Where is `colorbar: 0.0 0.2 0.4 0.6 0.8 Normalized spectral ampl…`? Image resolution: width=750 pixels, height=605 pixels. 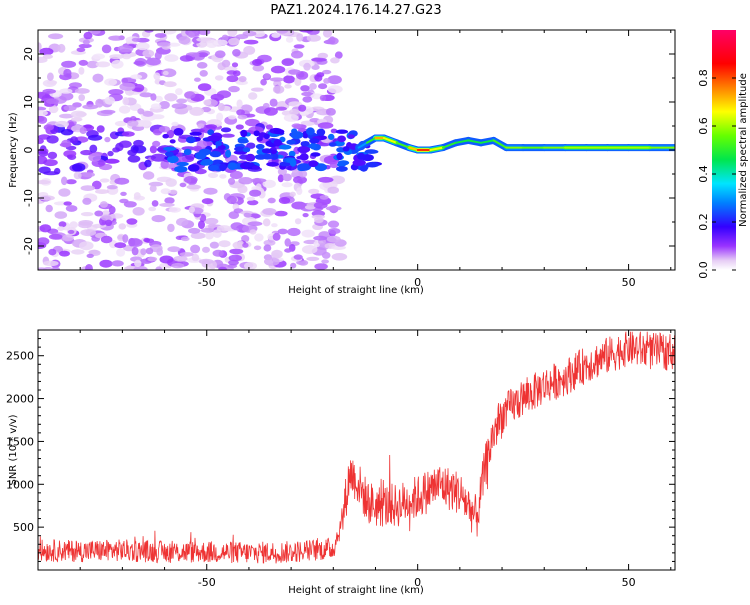
colorbar: 0.0 0.2 0.4 0.6 0.8 Normalized spectral ampl… is located at coordinates (723, 154).